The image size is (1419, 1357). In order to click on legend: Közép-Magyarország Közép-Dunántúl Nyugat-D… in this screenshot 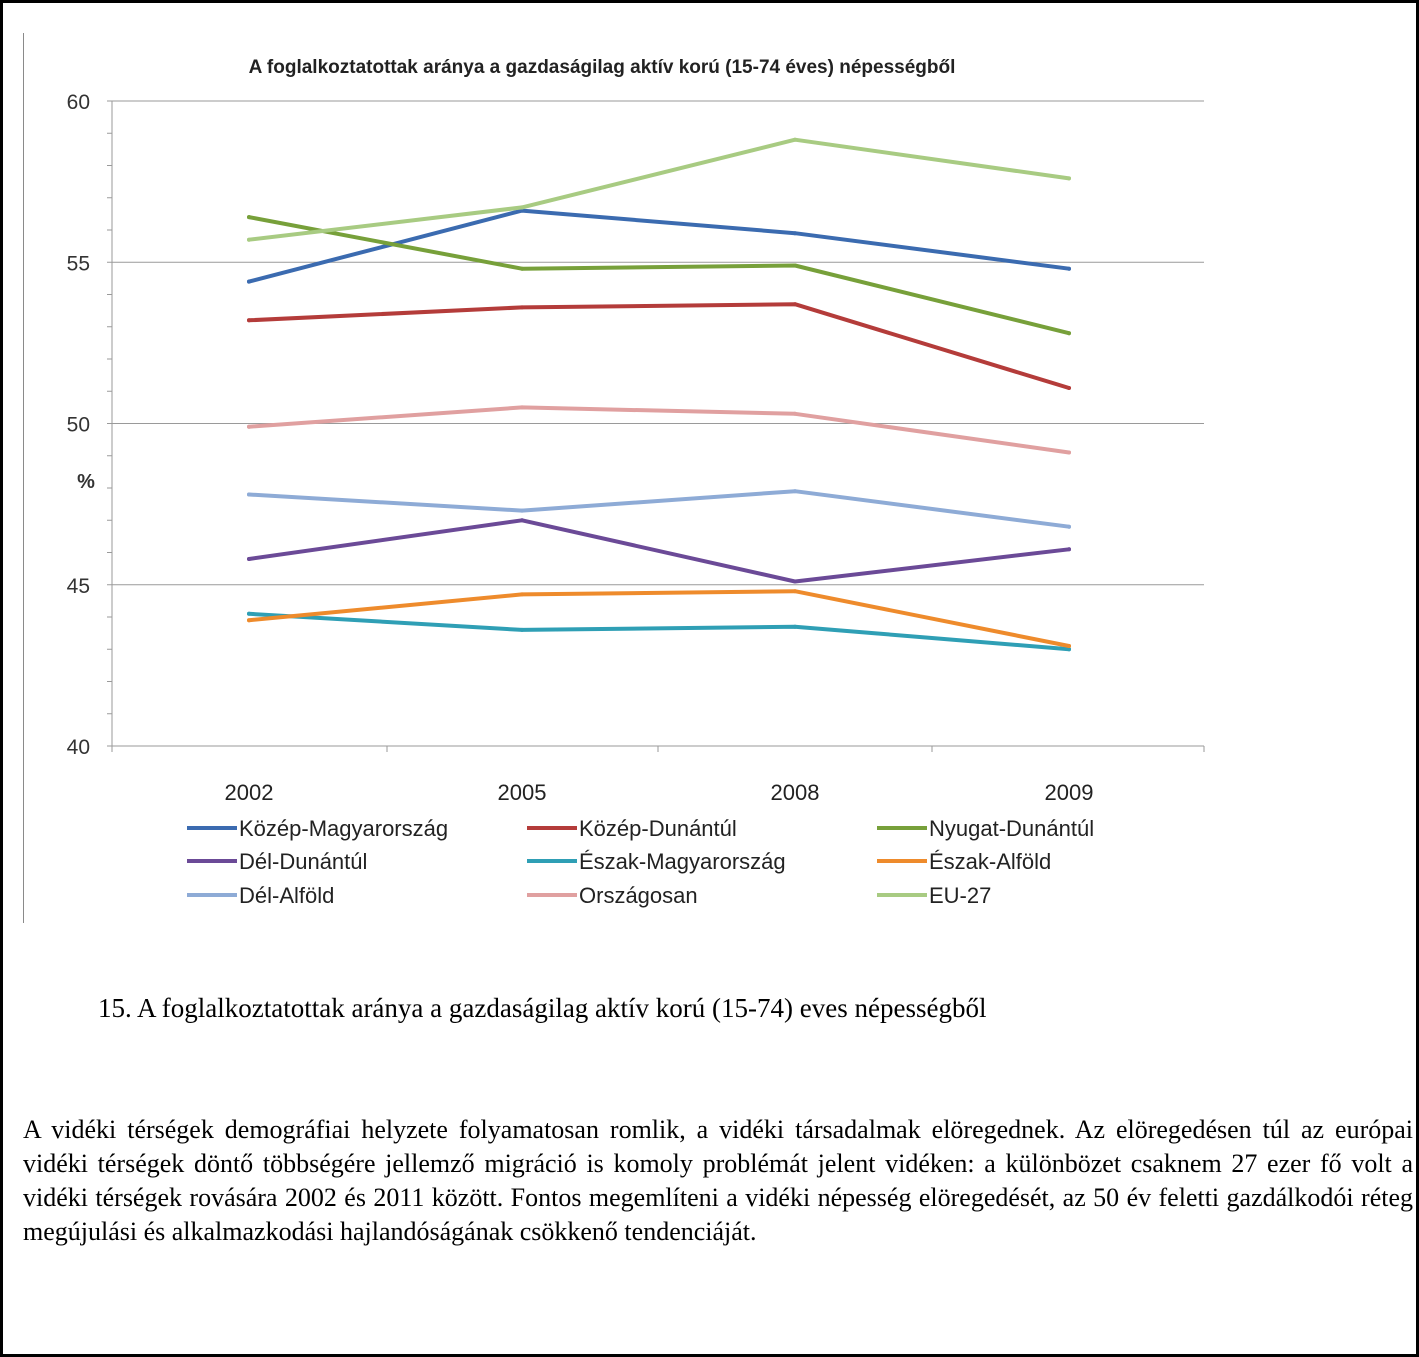, I will do `click(640, 862)`.